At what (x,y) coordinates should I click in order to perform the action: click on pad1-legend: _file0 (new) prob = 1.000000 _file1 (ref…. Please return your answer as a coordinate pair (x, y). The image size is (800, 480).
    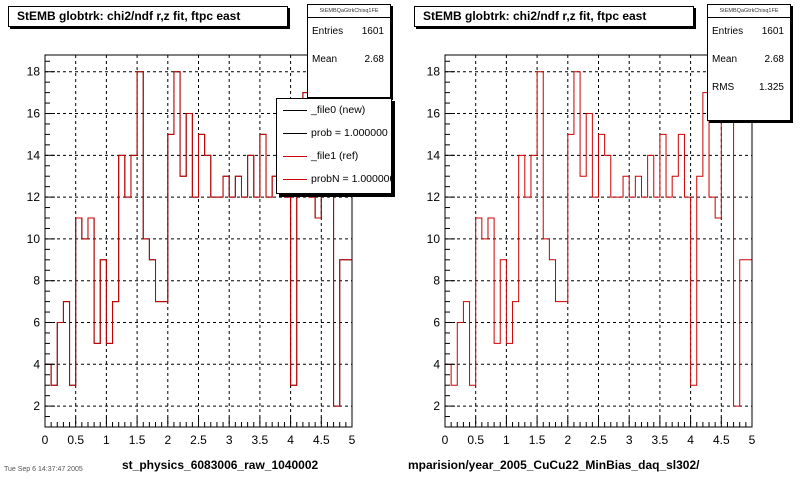
    Looking at the image, I should click on (334, 146).